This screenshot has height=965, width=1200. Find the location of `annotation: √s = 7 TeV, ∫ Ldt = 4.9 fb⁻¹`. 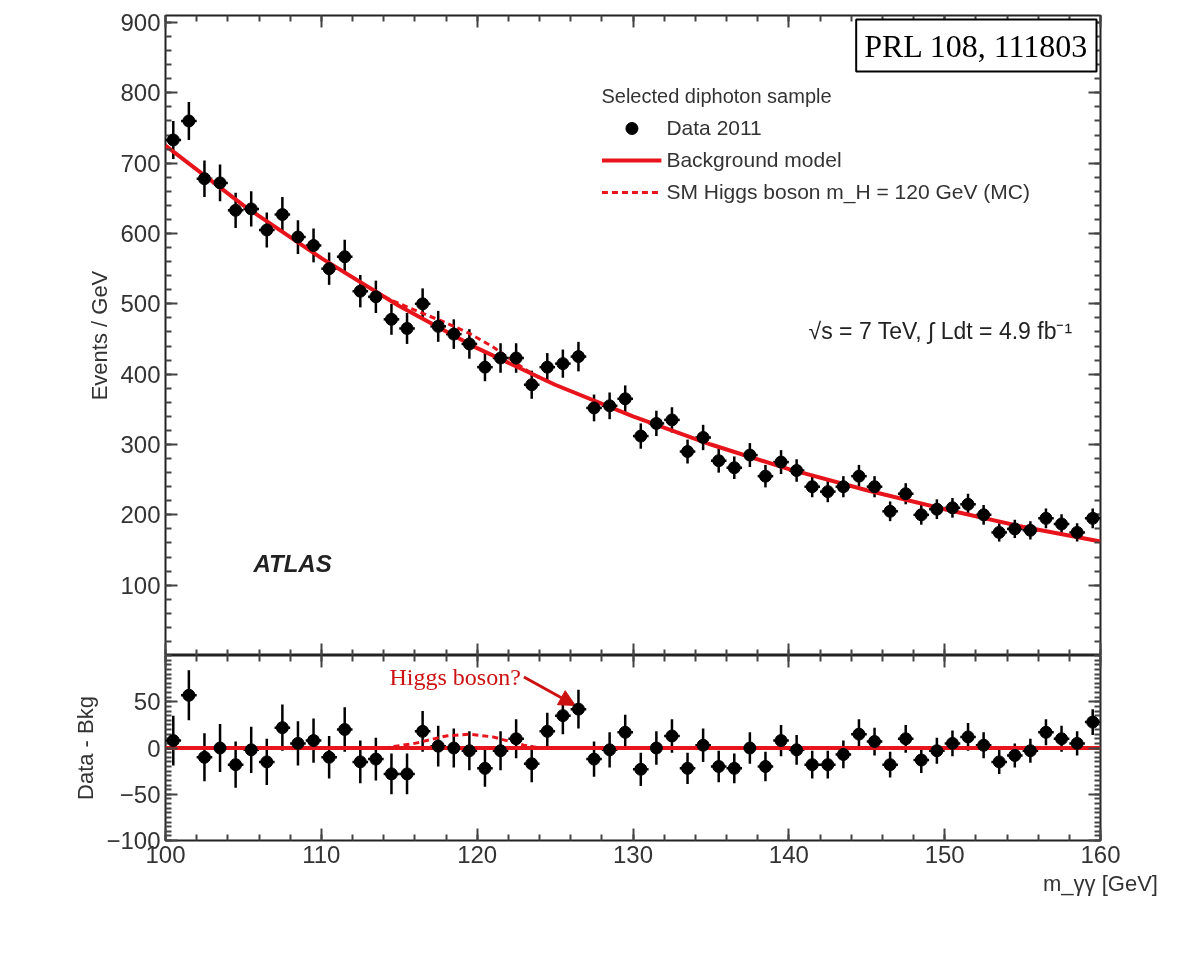

annotation: √s = 7 TeV, ∫ Ldt = 4.9 fb⁻¹ is located at coordinates (940, 330).